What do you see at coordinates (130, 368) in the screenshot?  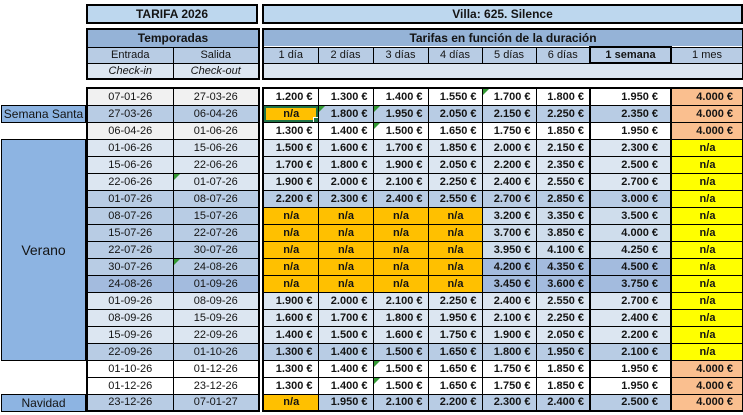 I see `entrada-date-cell: 01-10-26` at bounding box center [130, 368].